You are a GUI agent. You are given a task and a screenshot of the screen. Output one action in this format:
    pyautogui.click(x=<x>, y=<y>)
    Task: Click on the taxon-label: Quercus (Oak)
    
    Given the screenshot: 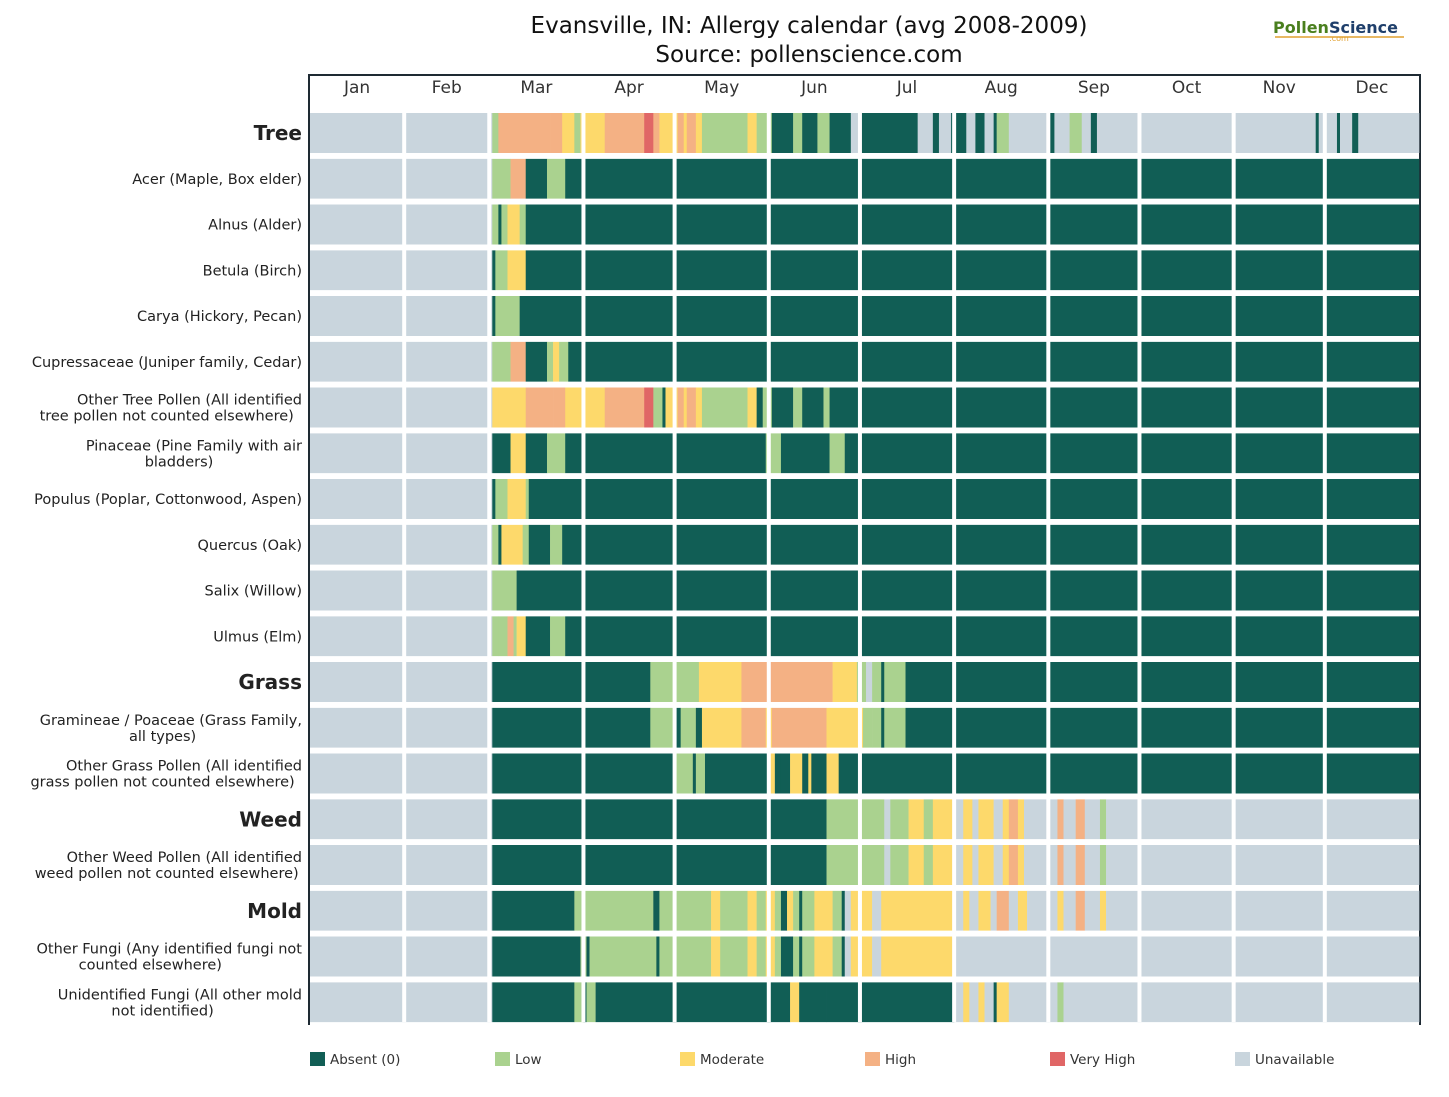 What is the action you would take?
    pyautogui.click(x=249, y=546)
    